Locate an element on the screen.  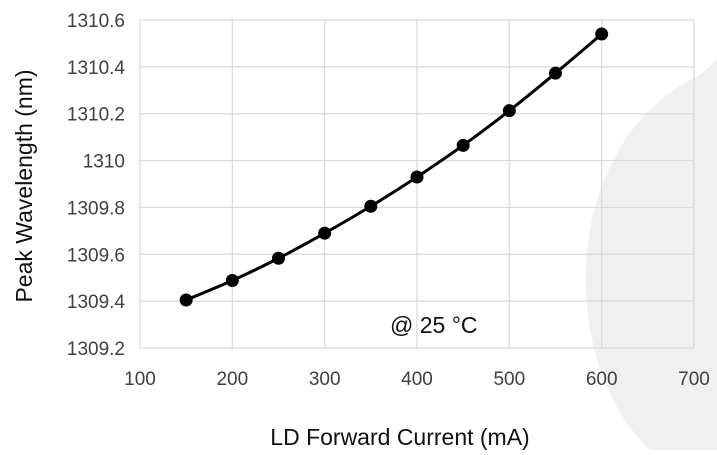
x-tick-label: 200 is located at coordinates (232, 379).